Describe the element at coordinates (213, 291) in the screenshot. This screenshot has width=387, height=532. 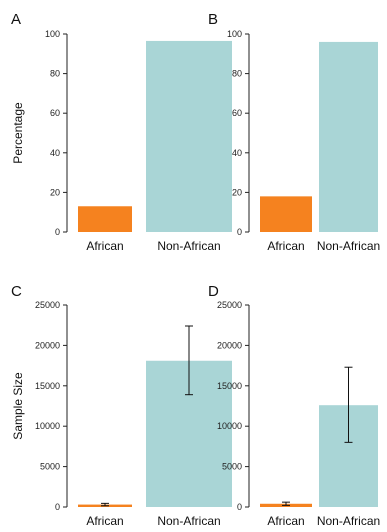
I see `panel-letter-d: D` at that location.